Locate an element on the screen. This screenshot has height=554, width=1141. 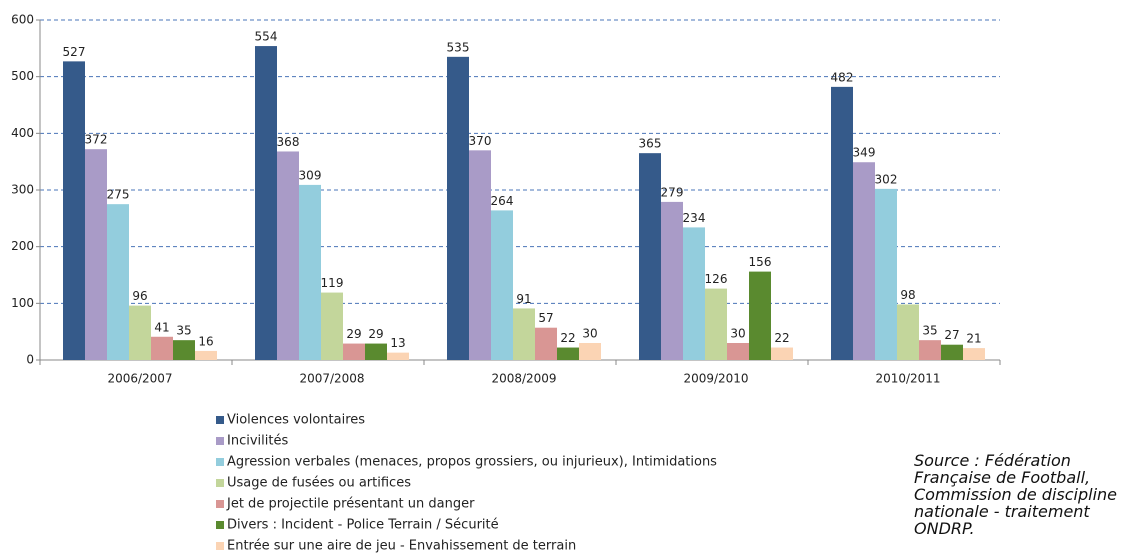
x-tick-label: 2008/2009 is located at coordinates (523, 379).